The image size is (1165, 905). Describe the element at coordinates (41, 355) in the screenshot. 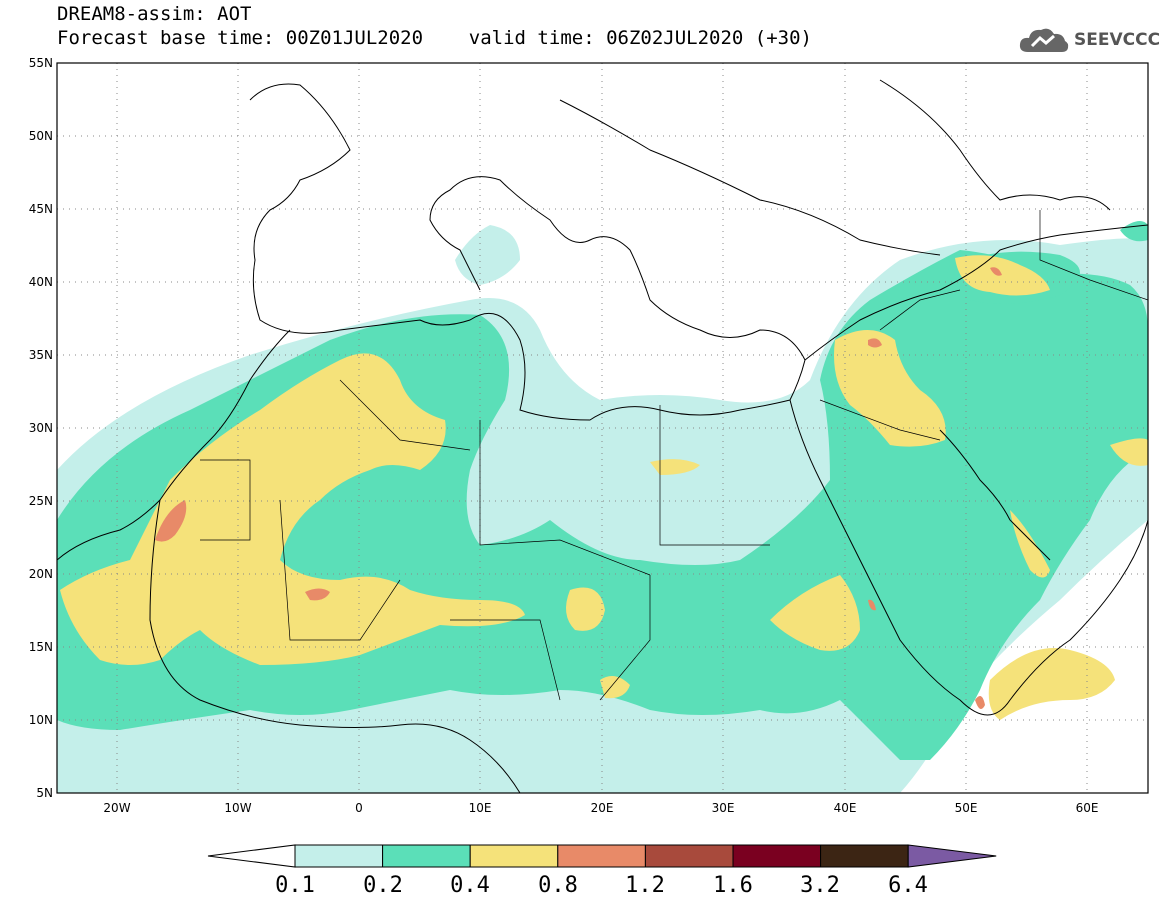

I see `lat-label: 35N` at that location.